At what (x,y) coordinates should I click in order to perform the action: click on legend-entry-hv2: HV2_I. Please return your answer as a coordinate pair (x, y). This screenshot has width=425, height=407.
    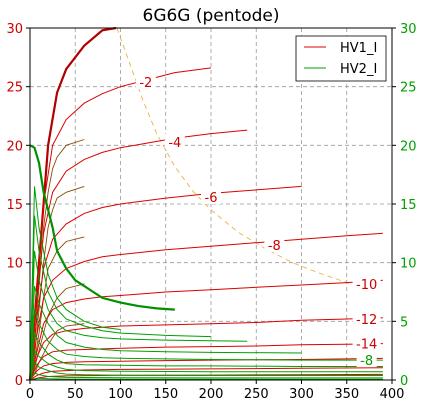
    Looking at the image, I should click on (358, 69).